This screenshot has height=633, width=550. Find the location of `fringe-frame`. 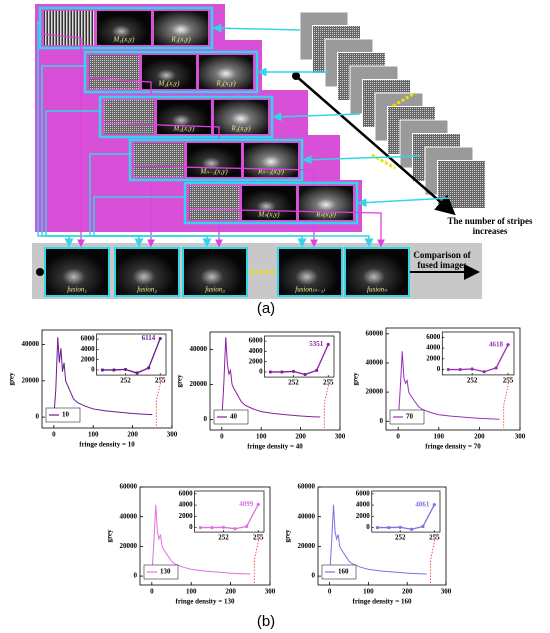

fringe-frame is located at coordinates (461, 184).